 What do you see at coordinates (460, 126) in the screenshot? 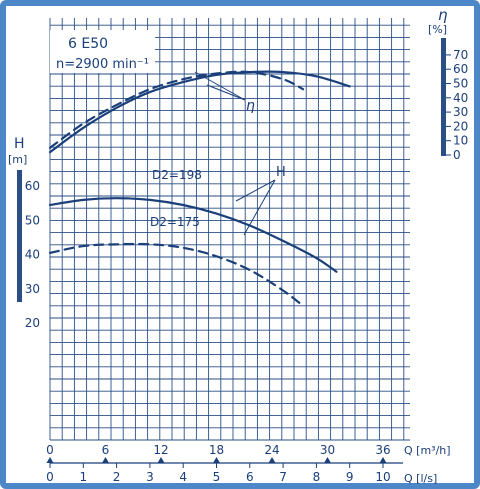
I see `efficiency-tick-label: 20` at bounding box center [460, 126].